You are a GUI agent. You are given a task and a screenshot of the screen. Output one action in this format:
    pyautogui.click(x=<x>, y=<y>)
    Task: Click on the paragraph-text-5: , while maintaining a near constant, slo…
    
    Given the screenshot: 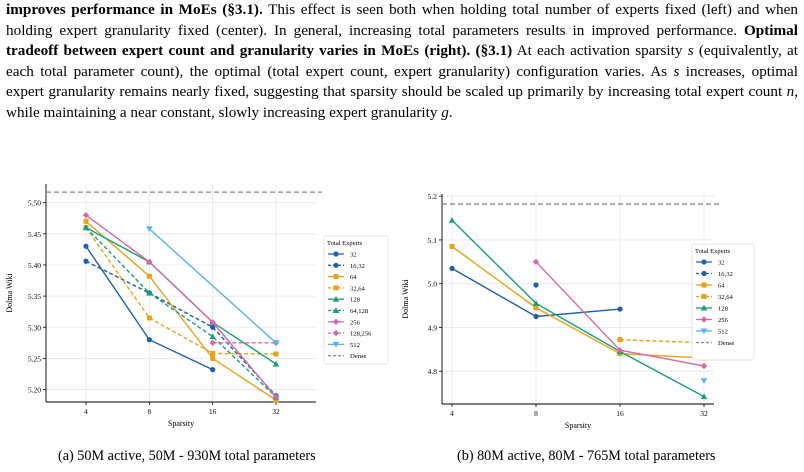 What is the action you would take?
    pyautogui.click(x=402, y=102)
    